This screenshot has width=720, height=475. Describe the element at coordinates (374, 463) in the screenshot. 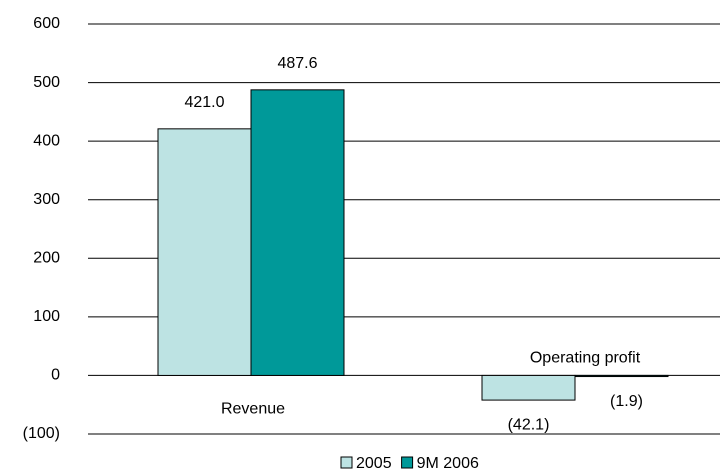

I see `legend-label: 2005` at that location.